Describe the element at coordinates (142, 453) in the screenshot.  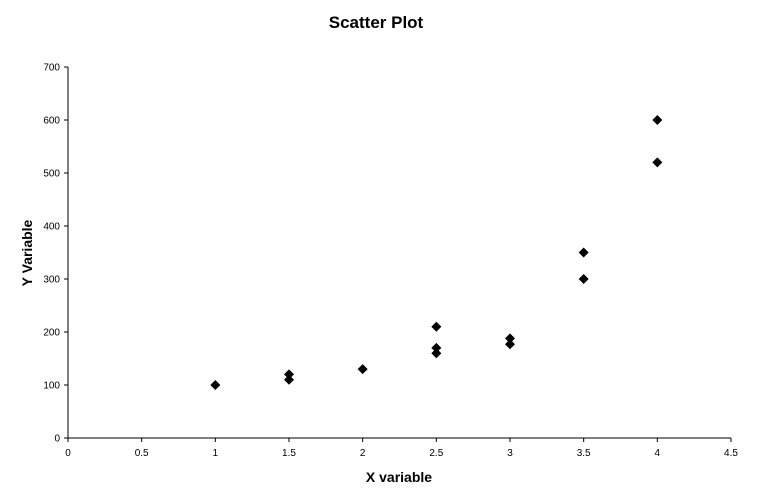
I see `x-tick-label: 0.5` at that location.